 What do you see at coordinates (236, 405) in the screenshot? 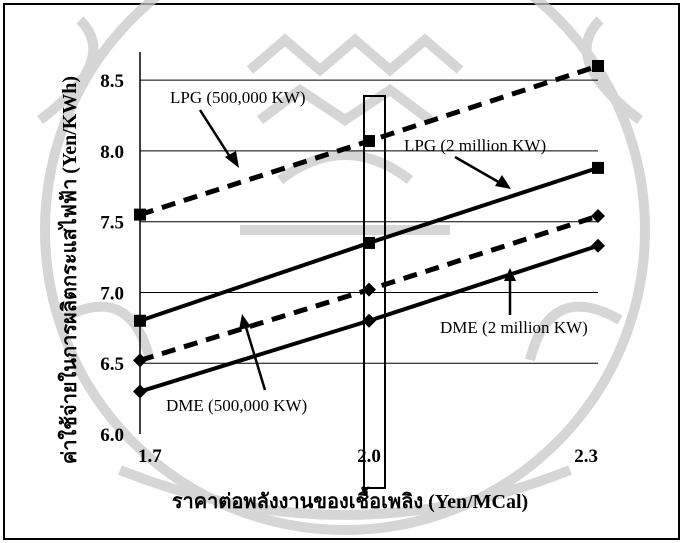
I see `series-label-dme-500k: DME (500,000 KW)` at bounding box center [236, 405].